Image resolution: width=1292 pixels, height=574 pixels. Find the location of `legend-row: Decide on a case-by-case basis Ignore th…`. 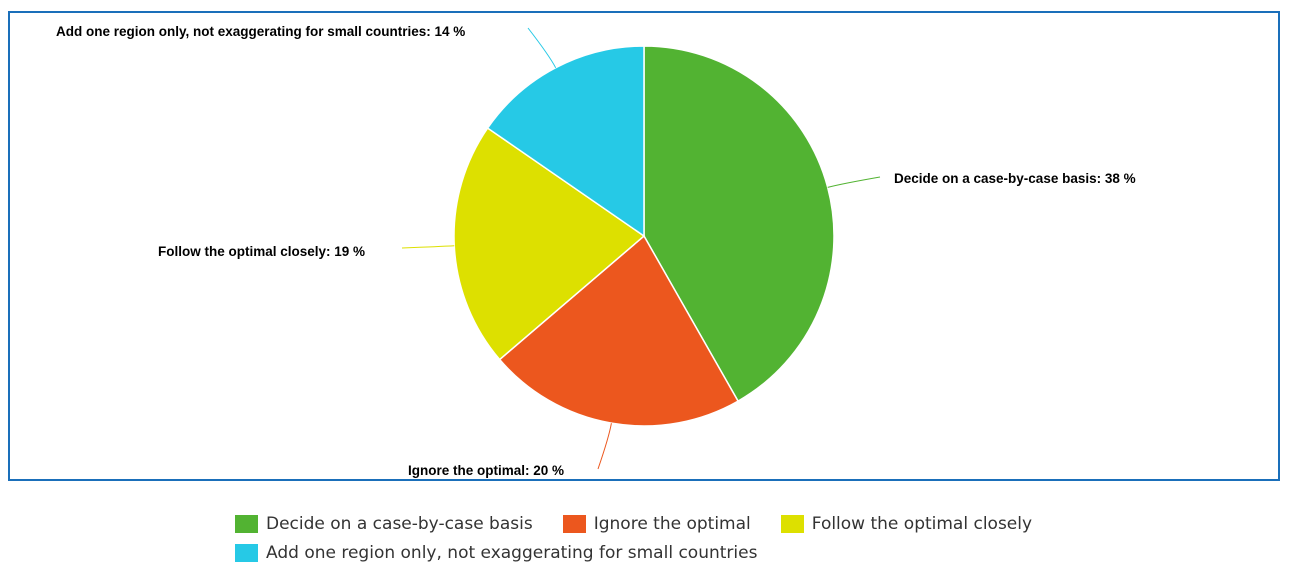

legend-row: Decide on a case-by-case basis Ignore th… is located at coordinates (665, 523).